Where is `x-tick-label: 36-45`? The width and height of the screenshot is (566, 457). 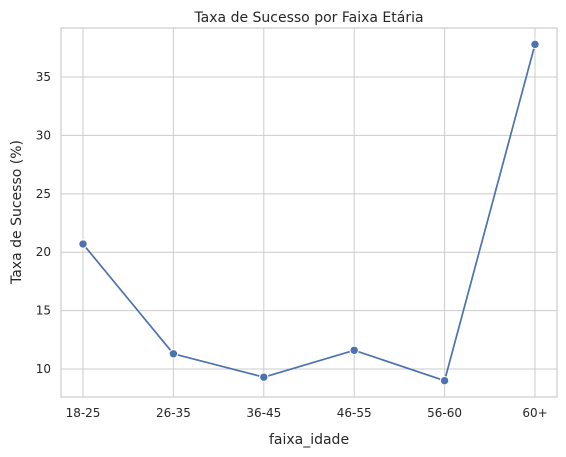
x-tick-label: 36-45 is located at coordinates (263, 413).